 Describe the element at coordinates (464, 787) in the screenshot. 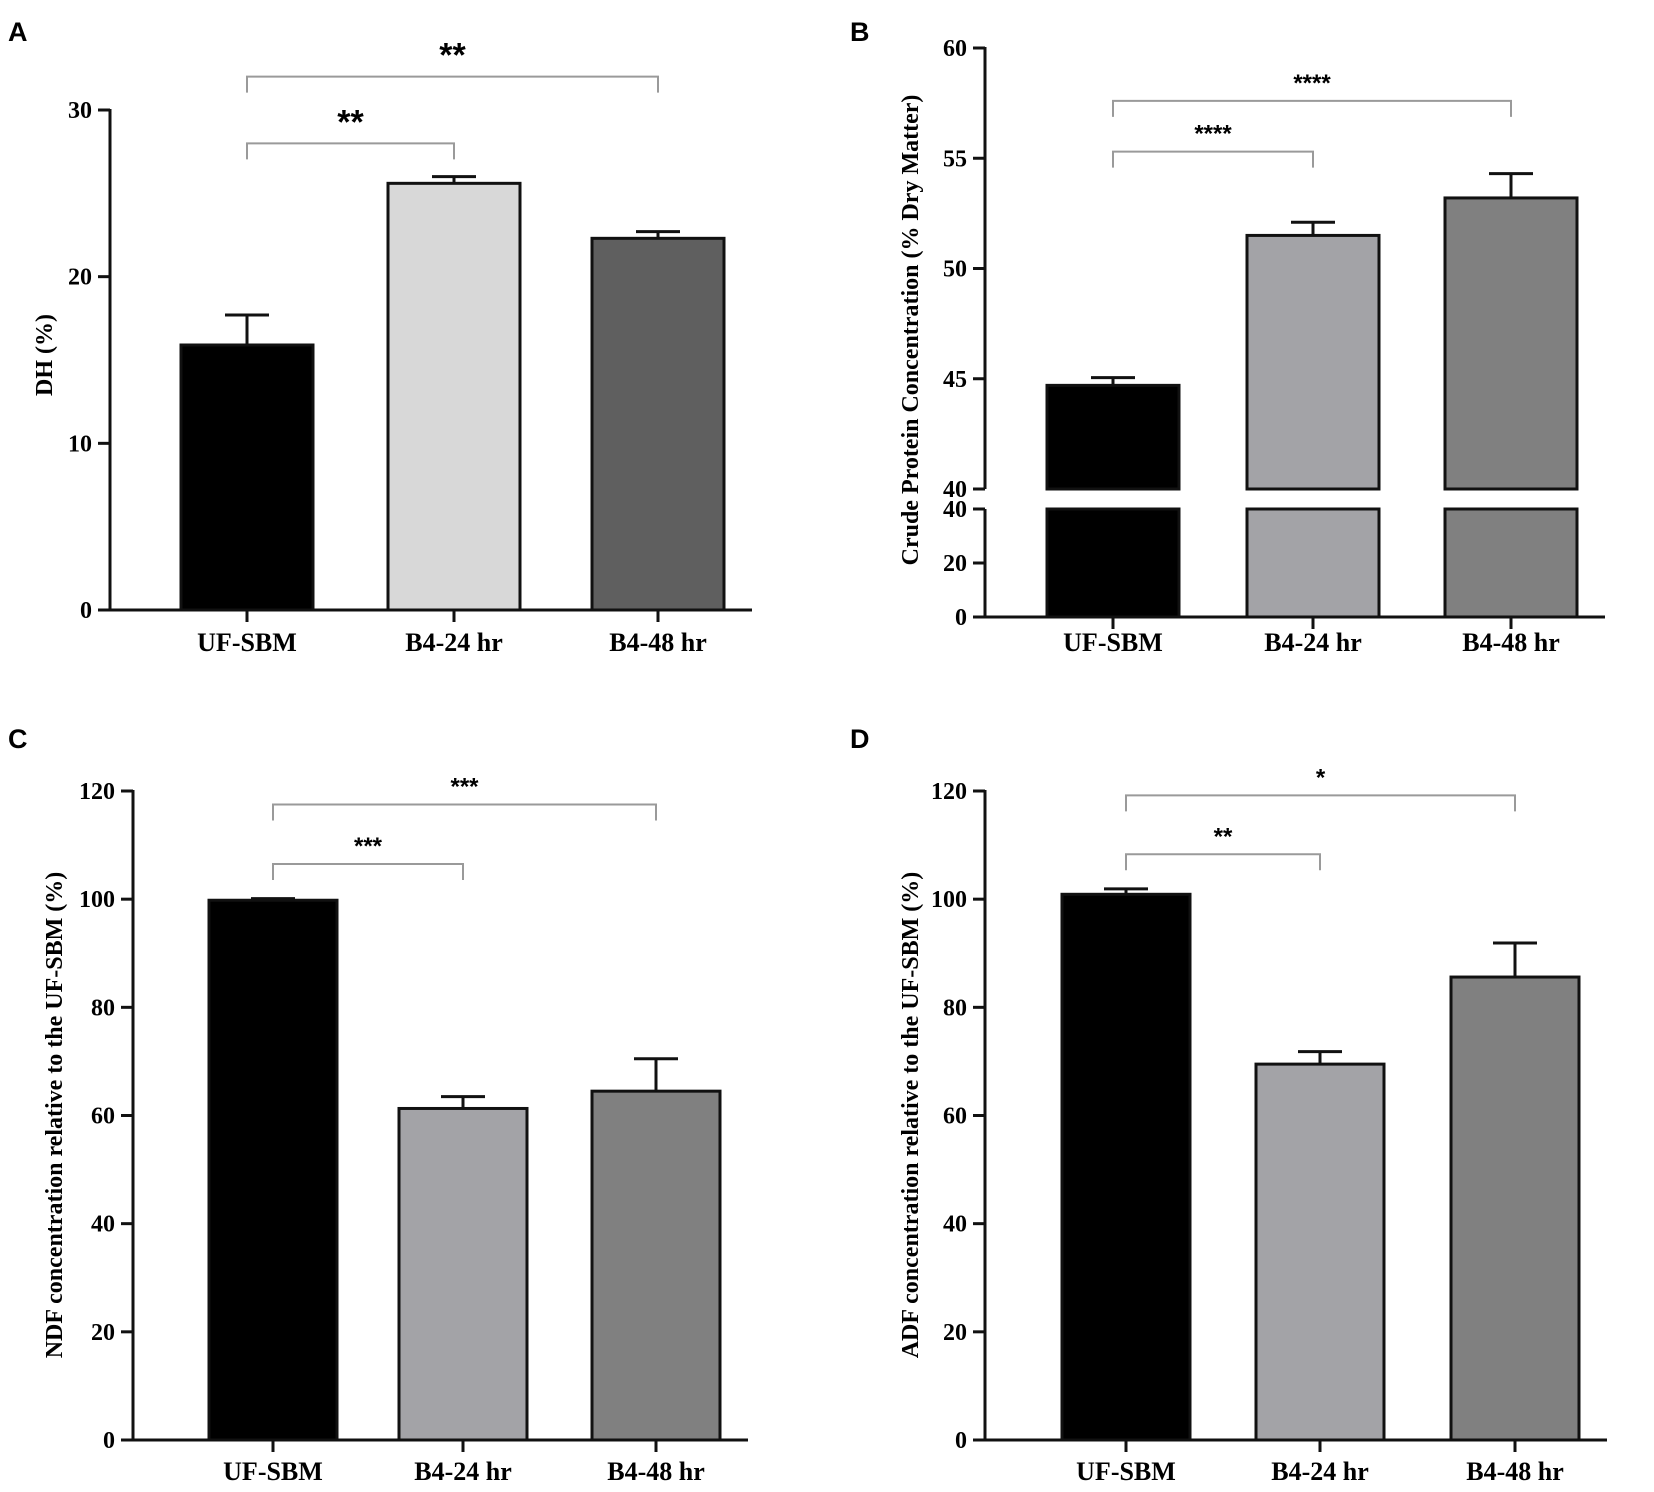

I see `significance-label-1: ***` at that location.